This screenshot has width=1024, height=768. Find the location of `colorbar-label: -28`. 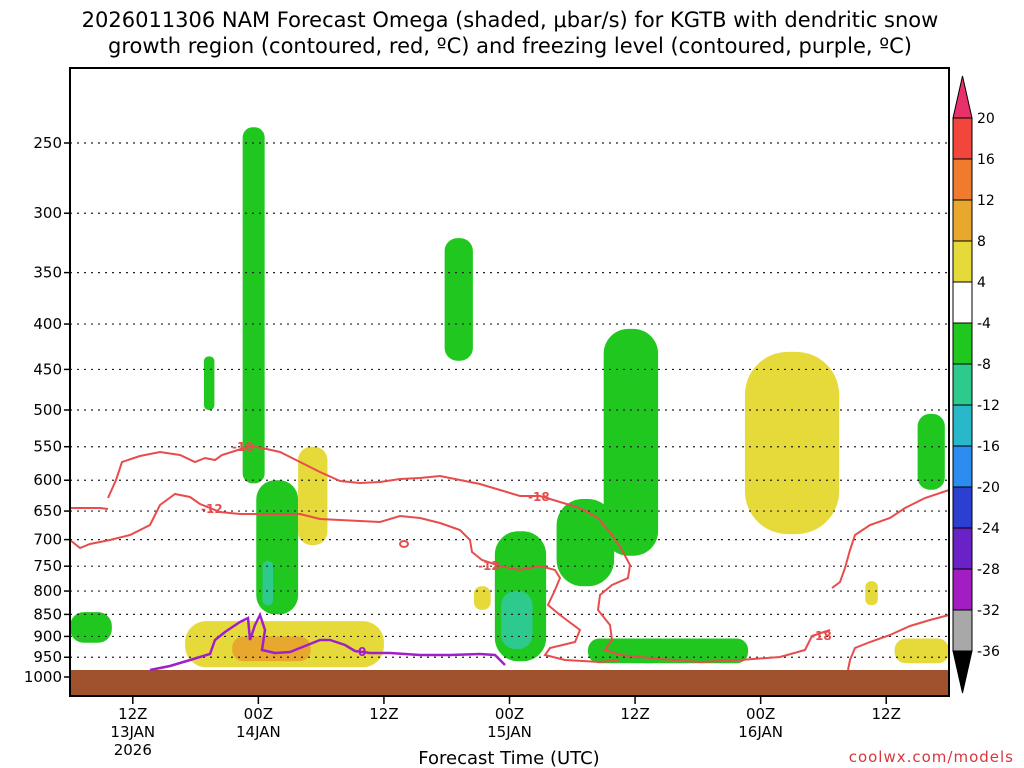

colorbar-label: -28 is located at coordinates (988, 570).